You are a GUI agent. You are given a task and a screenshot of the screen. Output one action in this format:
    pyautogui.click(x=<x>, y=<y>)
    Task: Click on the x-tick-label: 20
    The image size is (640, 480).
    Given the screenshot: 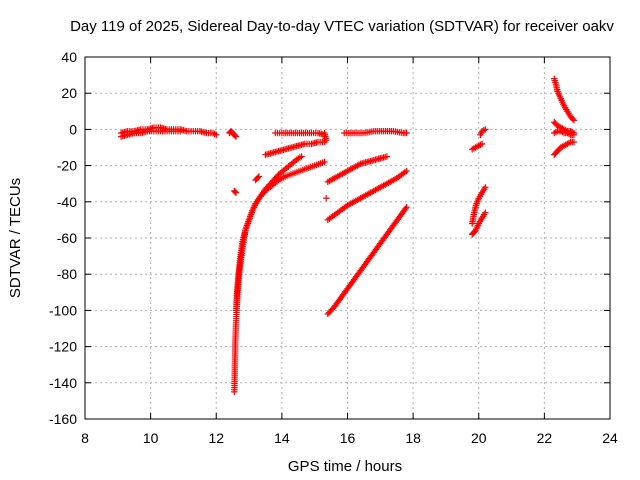 What is the action you would take?
    pyautogui.click(x=479, y=438)
    